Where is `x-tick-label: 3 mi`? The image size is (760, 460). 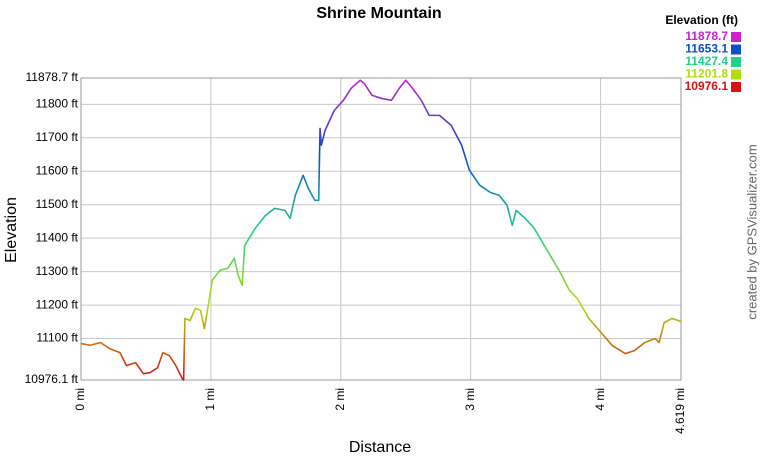 x-tick-label: 3 mi is located at coordinates (470, 399).